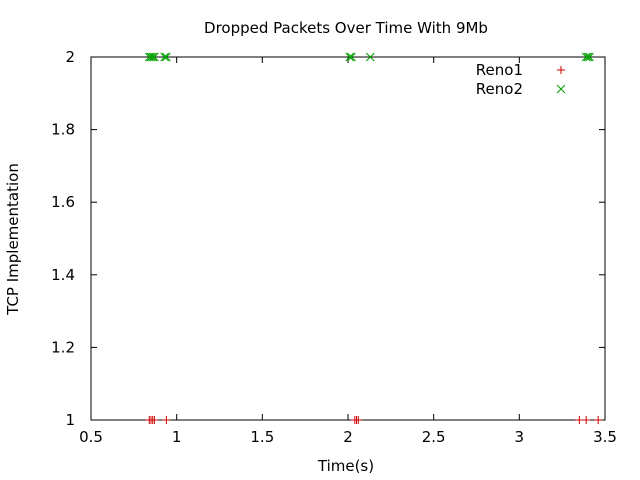  What do you see at coordinates (63, 347) in the screenshot?
I see `y-tick-label: 1.2` at bounding box center [63, 347].